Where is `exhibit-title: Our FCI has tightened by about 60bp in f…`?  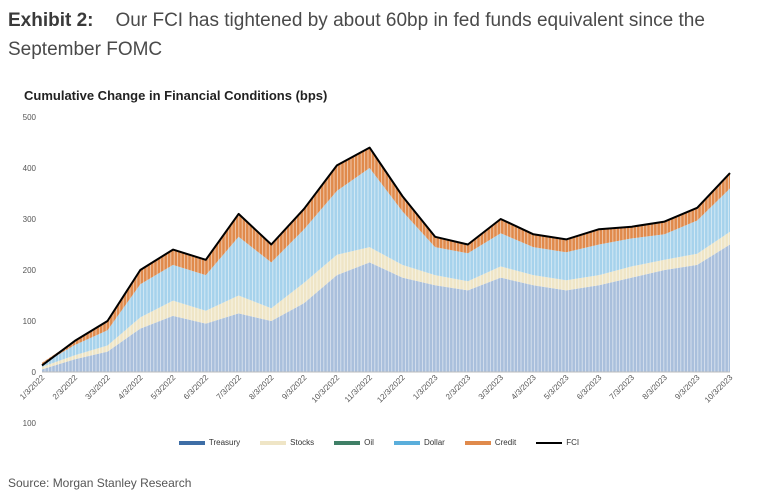
exhibit-title: Our FCI has tightened by about 60bp in f… is located at coordinates (356, 35).